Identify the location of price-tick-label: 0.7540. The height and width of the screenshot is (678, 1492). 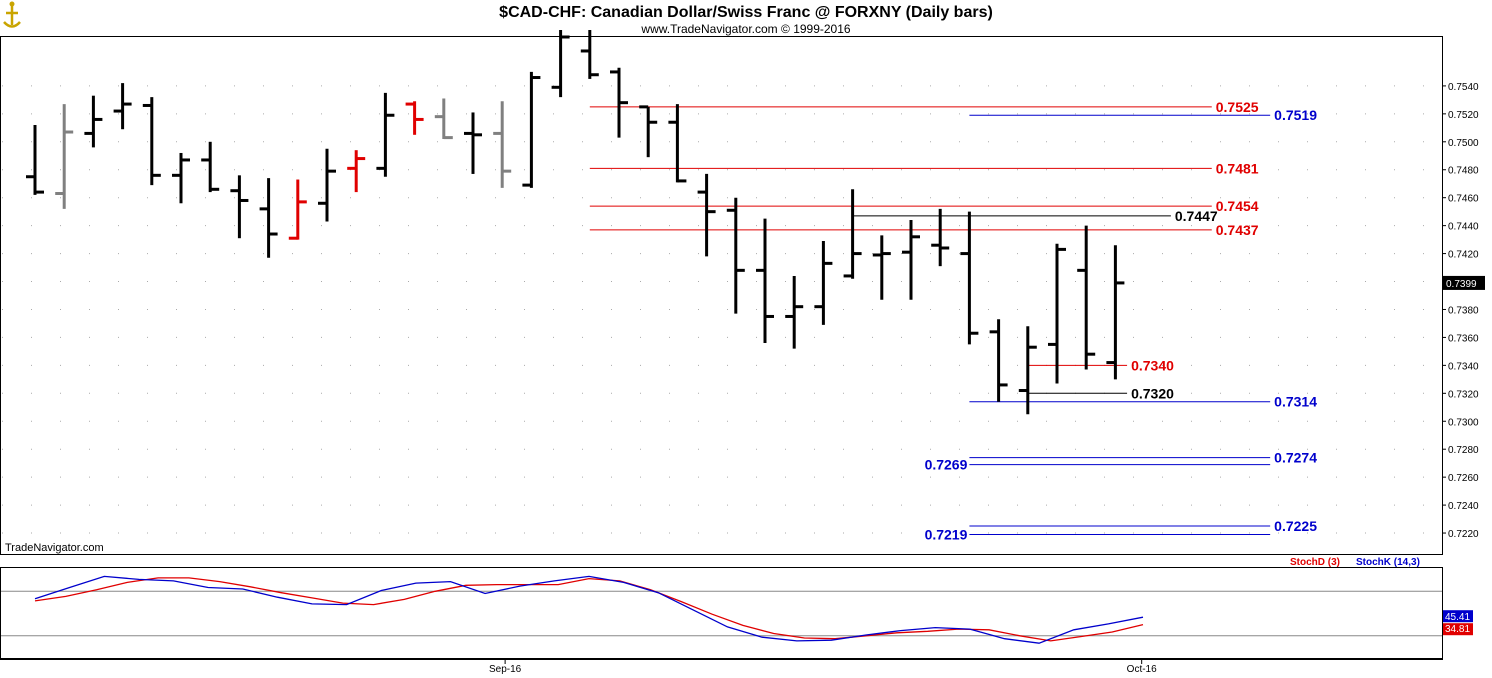
(1463, 87).